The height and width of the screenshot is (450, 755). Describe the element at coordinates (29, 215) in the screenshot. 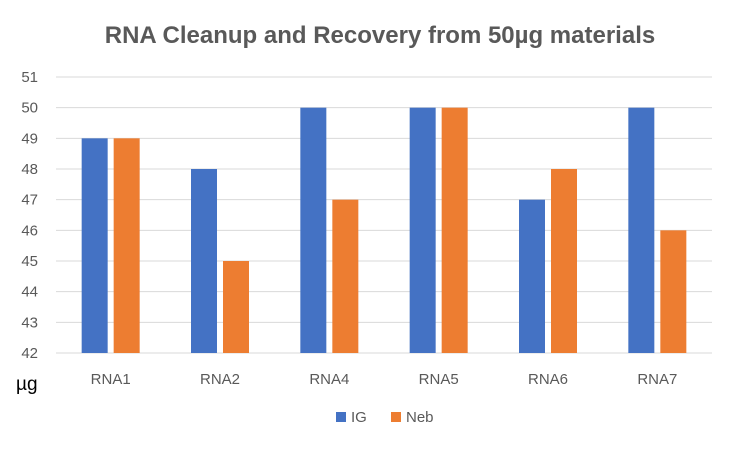

I see `y-axis-ticks: 42 43 44 45 46 47 48 49 50 51` at that location.